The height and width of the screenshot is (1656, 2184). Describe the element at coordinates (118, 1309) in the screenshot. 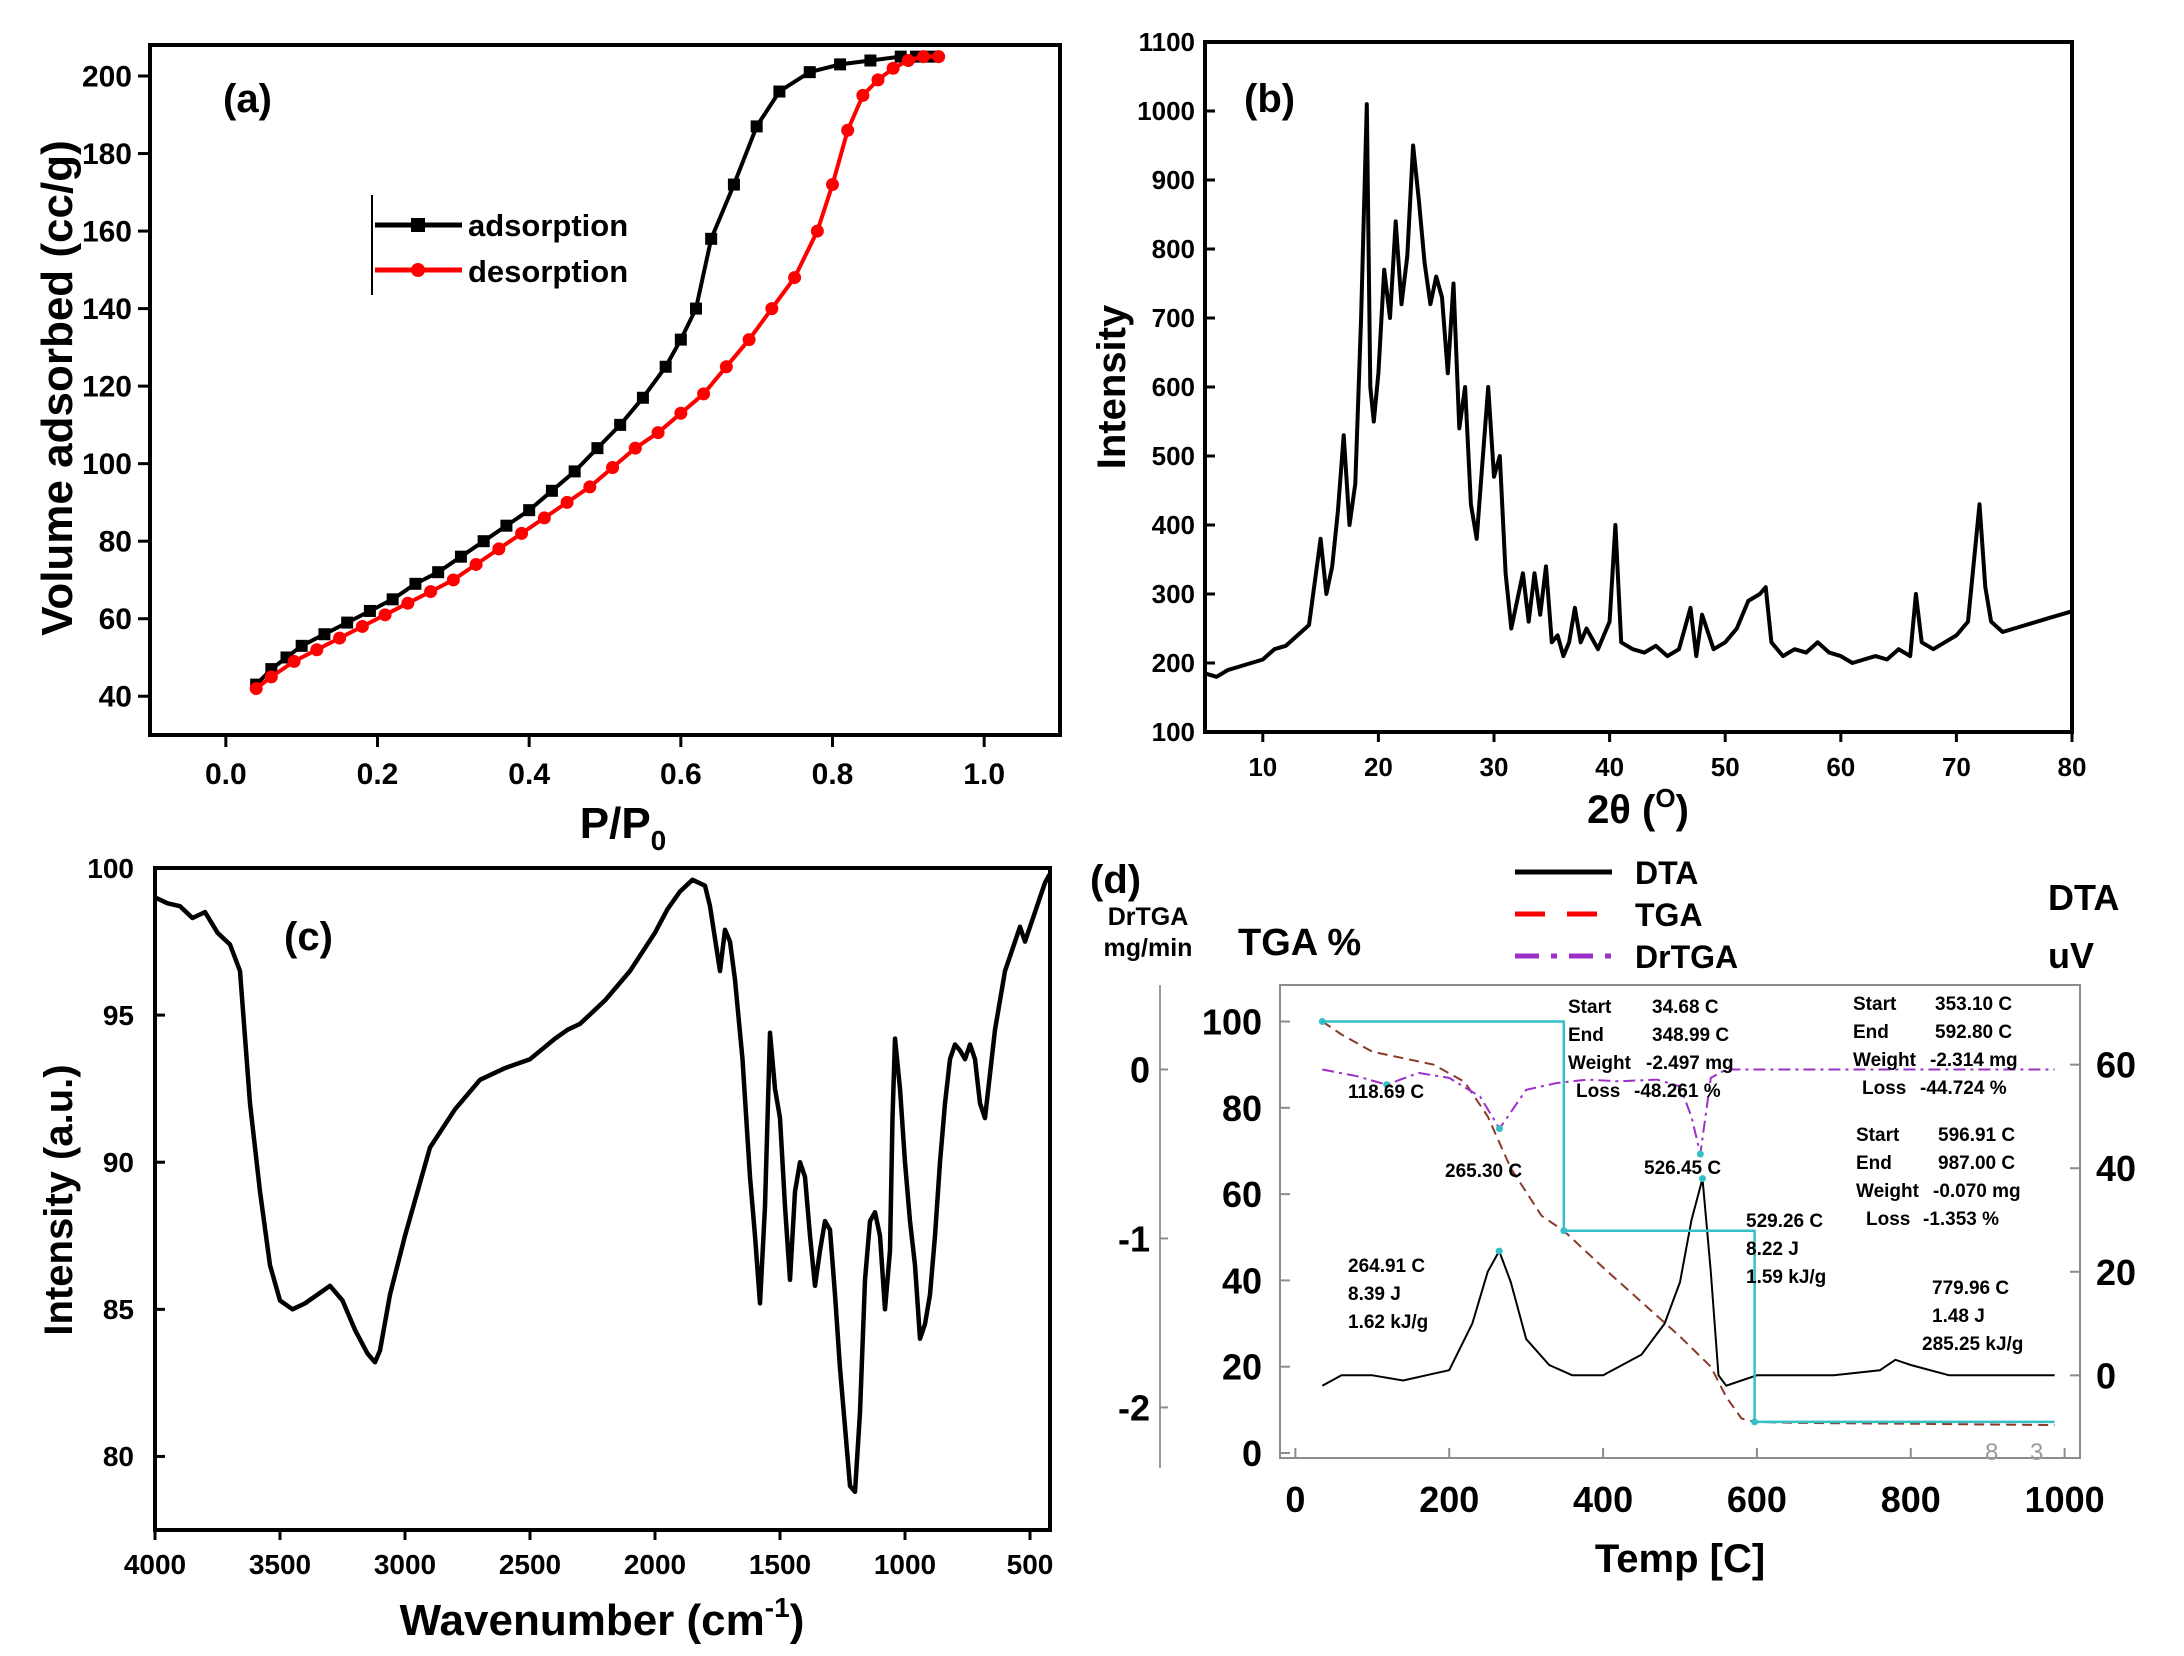

I see `panel-c-ytick-label: 85` at that location.